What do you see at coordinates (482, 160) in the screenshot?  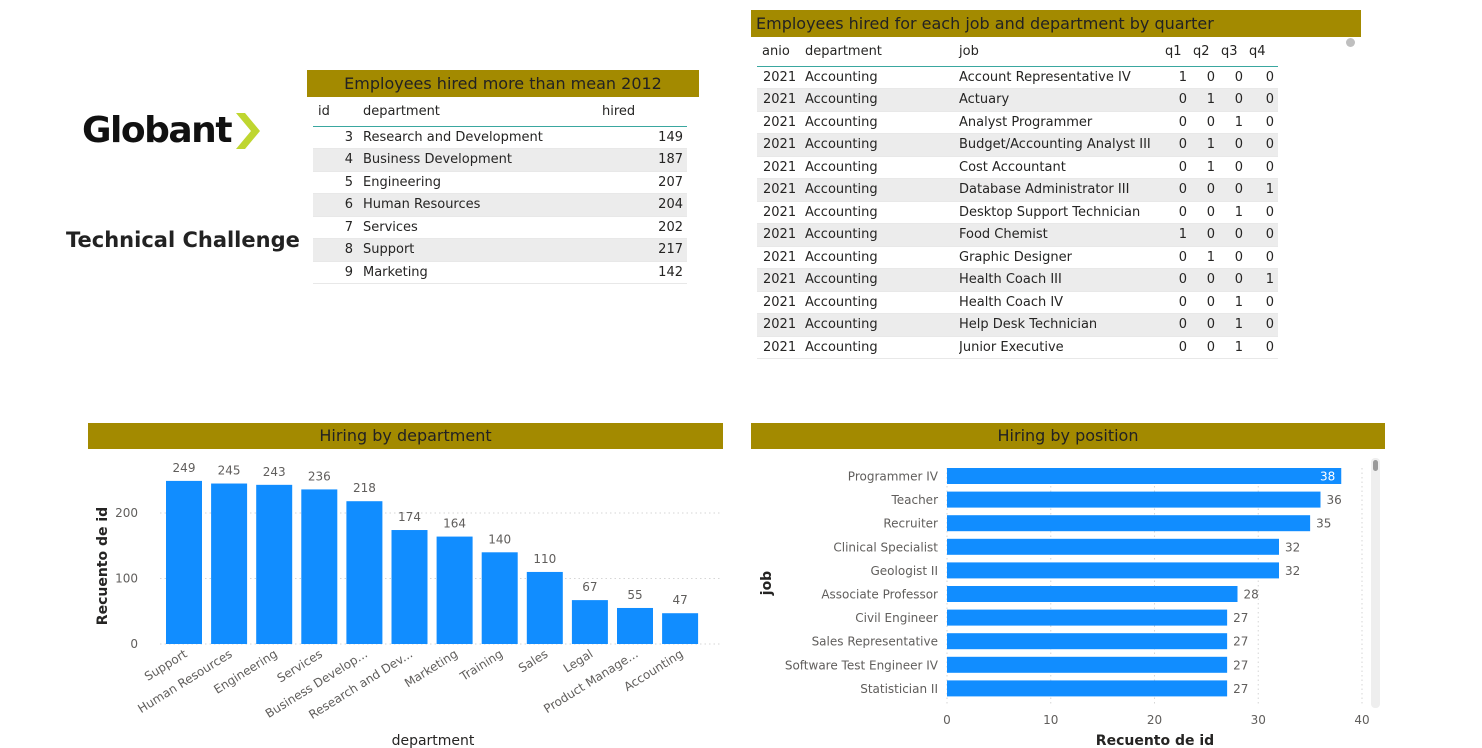 I see `mean-cell-department: Business Development` at bounding box center [482, 160].